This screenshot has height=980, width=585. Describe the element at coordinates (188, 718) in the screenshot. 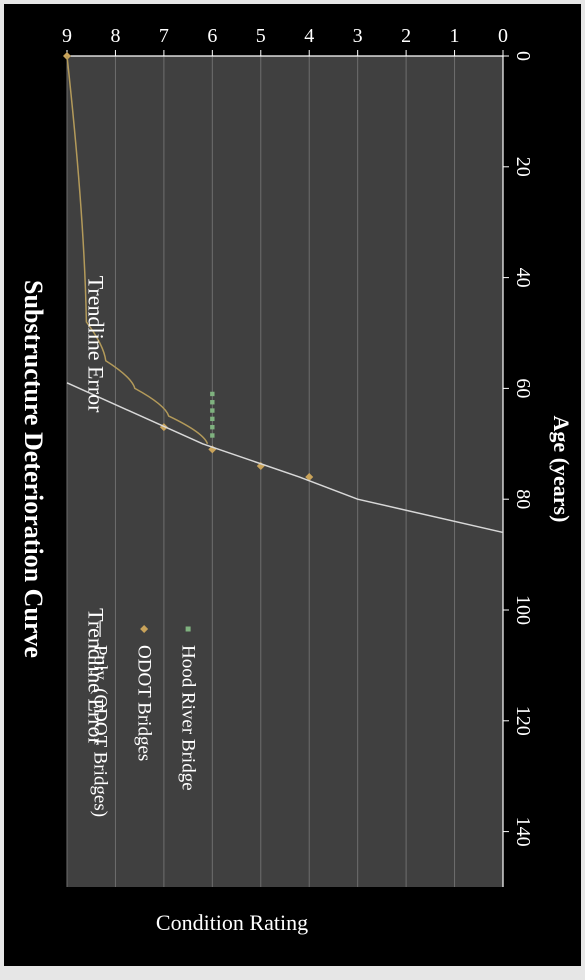

I see `legend-label: Hood River Bridge` at that location.